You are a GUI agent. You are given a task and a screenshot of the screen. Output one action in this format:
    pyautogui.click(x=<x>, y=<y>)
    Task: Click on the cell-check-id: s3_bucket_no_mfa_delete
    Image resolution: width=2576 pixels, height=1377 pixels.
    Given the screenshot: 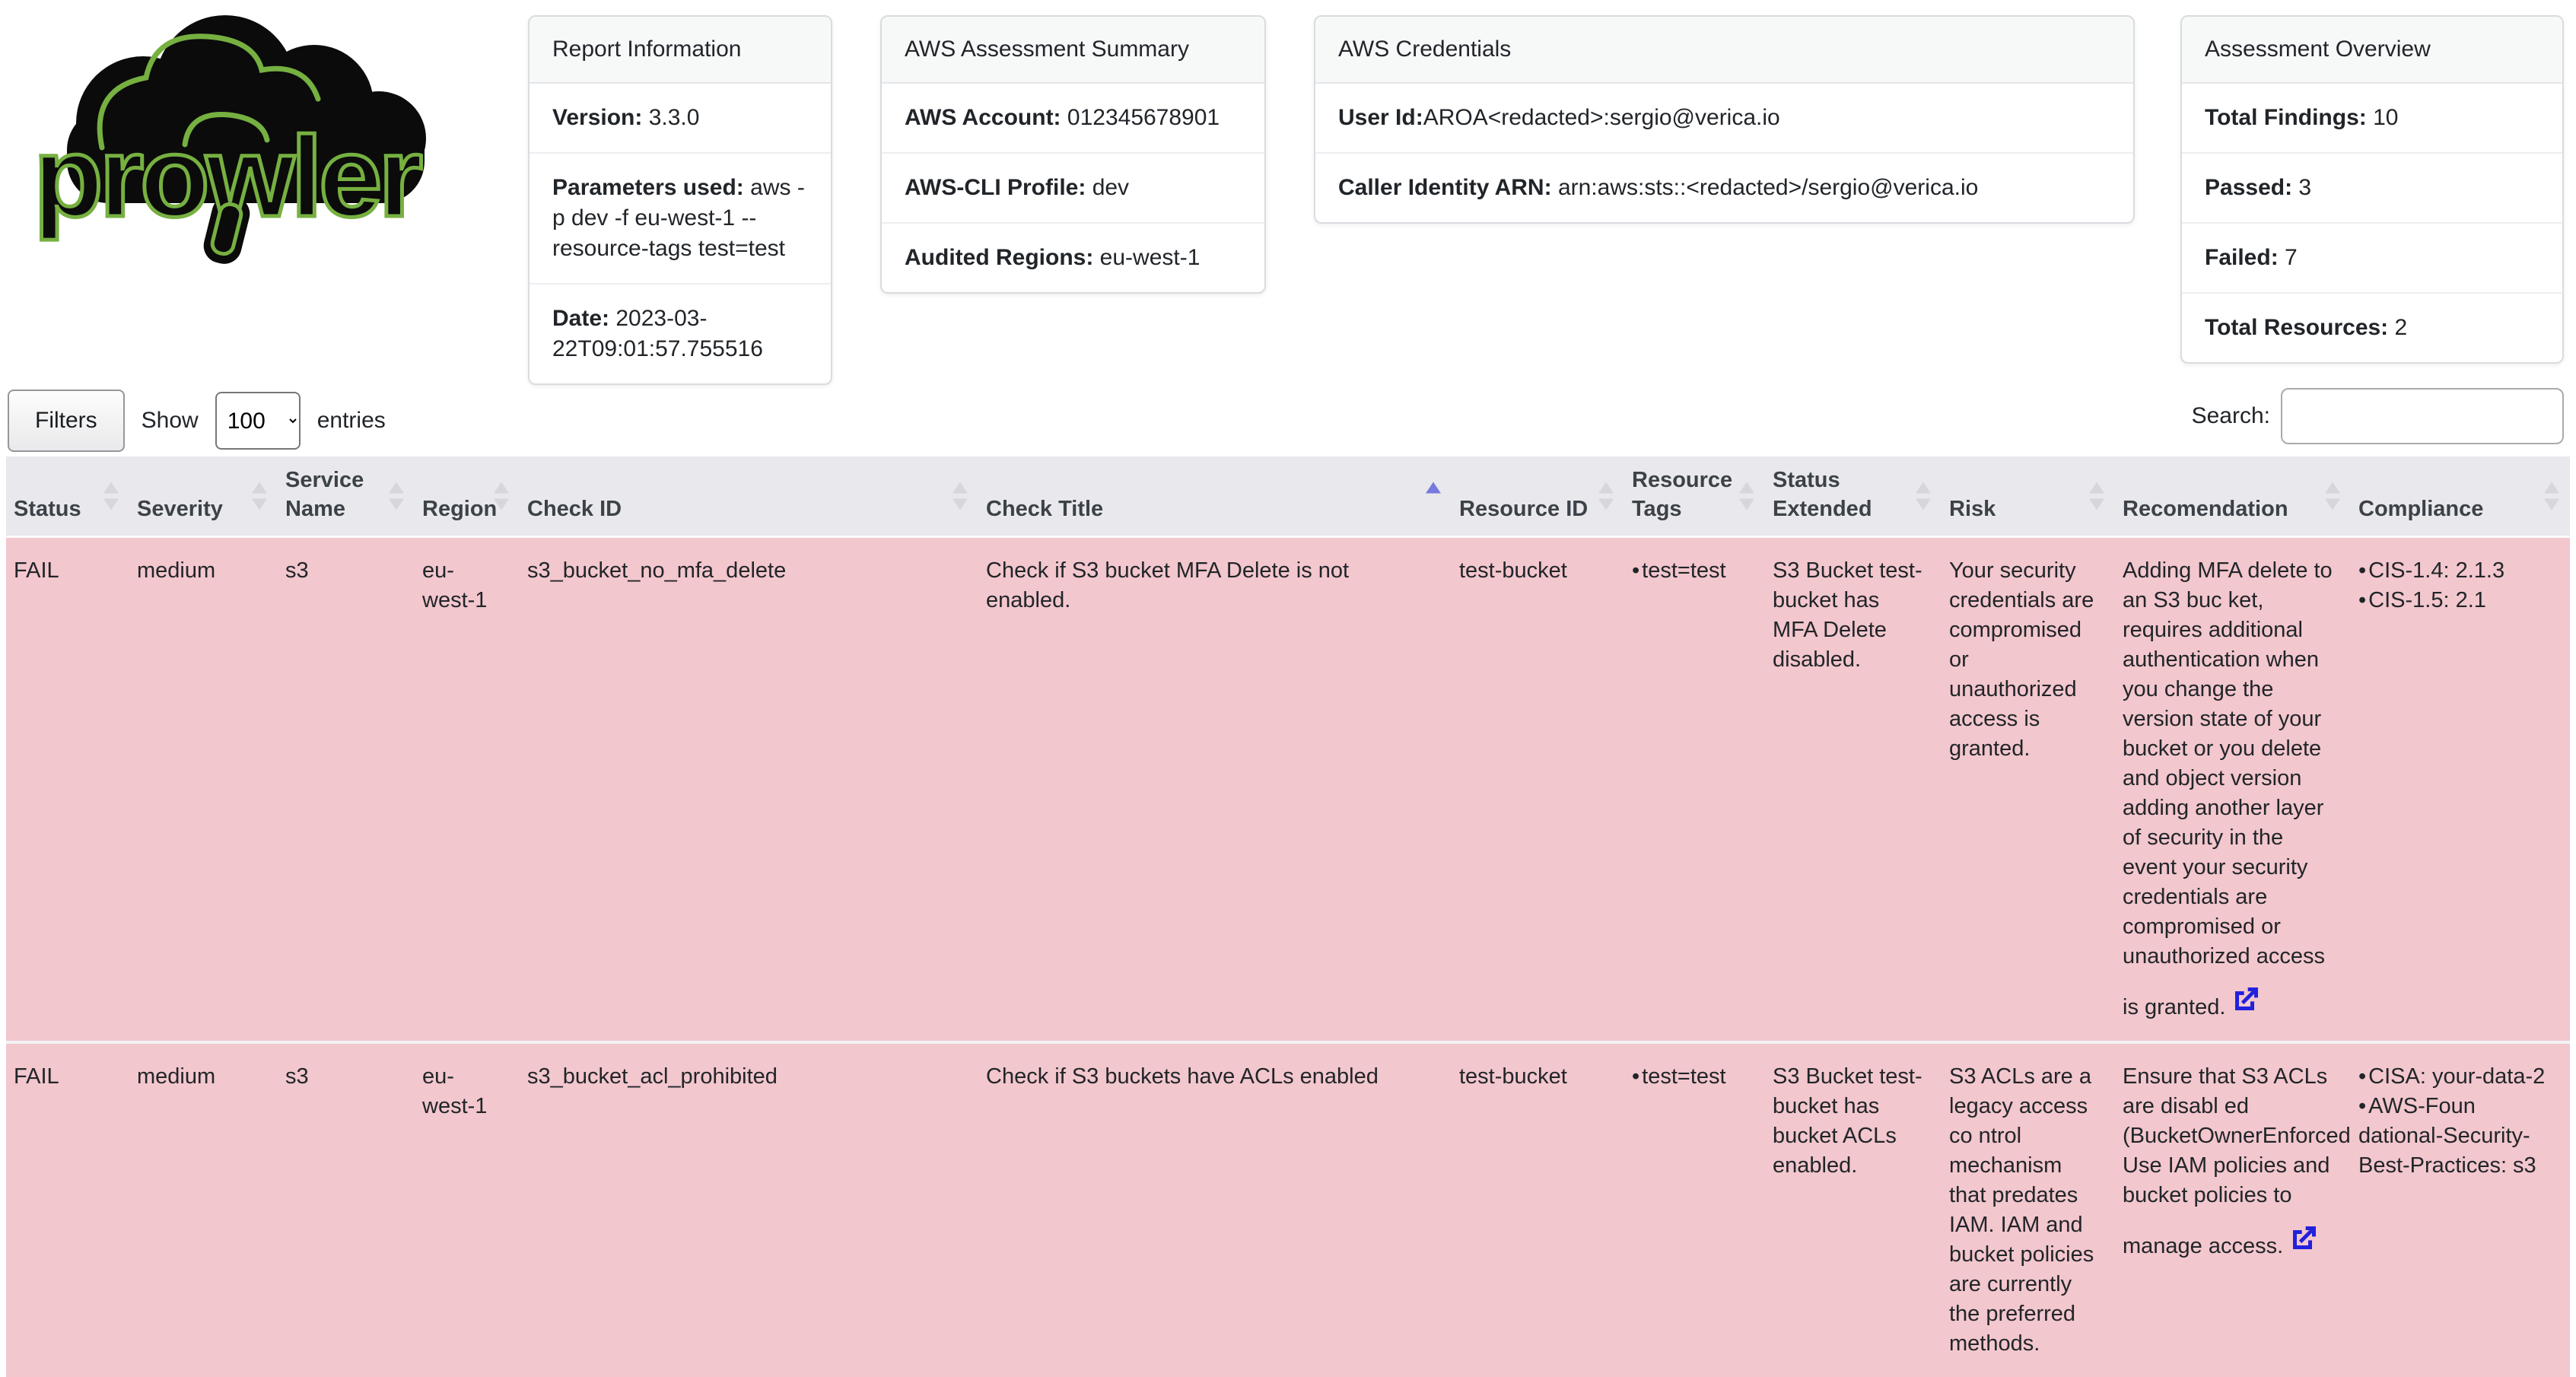 What is the action you would take?
    pyautogui.click(x=749, y=789)
    